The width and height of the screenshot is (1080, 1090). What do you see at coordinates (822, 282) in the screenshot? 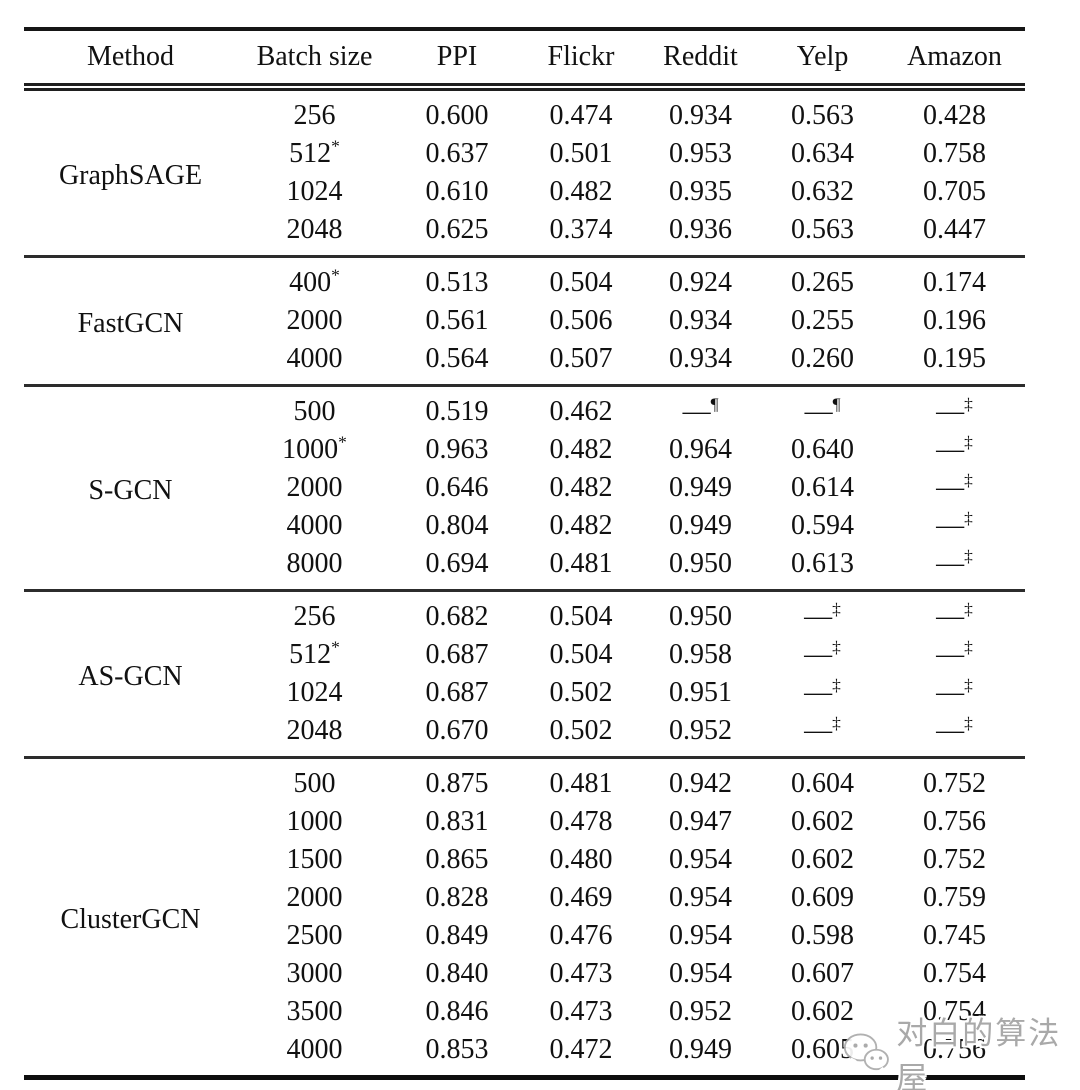
I see `value-cell: 0.265` at bounding box center [822, 282].